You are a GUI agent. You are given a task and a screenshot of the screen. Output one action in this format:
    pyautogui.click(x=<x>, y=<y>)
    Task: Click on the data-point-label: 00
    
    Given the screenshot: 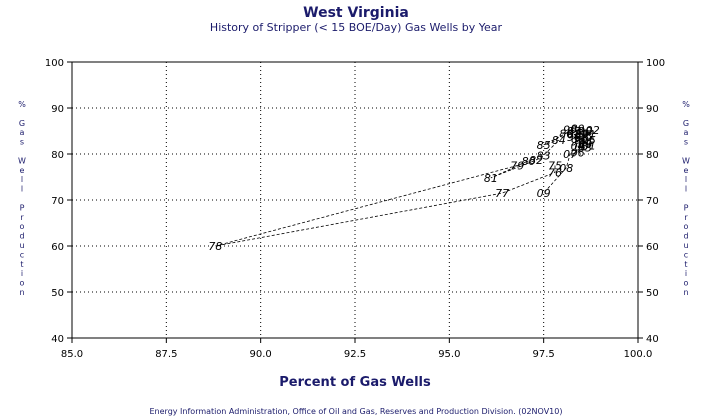 What is the action you would take?
    pyautogui.click(x=585, y=144)
    